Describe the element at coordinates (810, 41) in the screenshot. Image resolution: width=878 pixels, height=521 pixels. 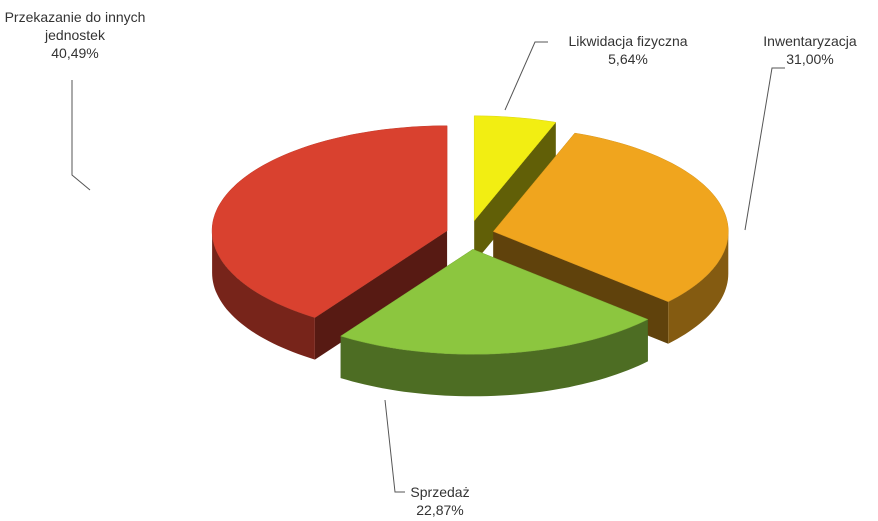
I see `category-label: Inwentaryzacja` at that location.